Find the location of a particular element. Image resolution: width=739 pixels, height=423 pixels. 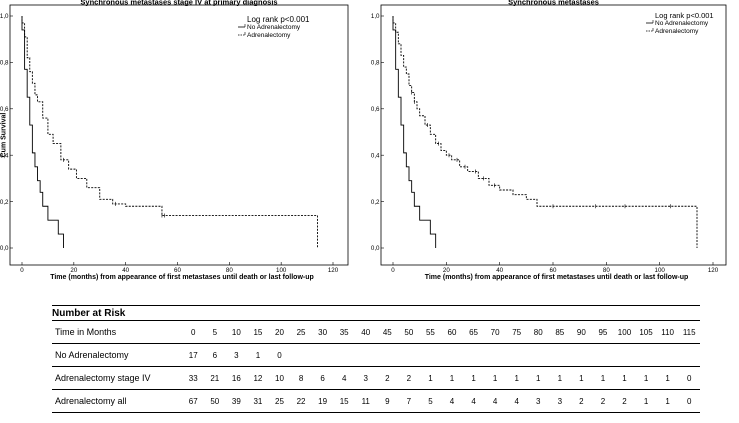

table-cell: 15 is located at coordinates (344, 401).